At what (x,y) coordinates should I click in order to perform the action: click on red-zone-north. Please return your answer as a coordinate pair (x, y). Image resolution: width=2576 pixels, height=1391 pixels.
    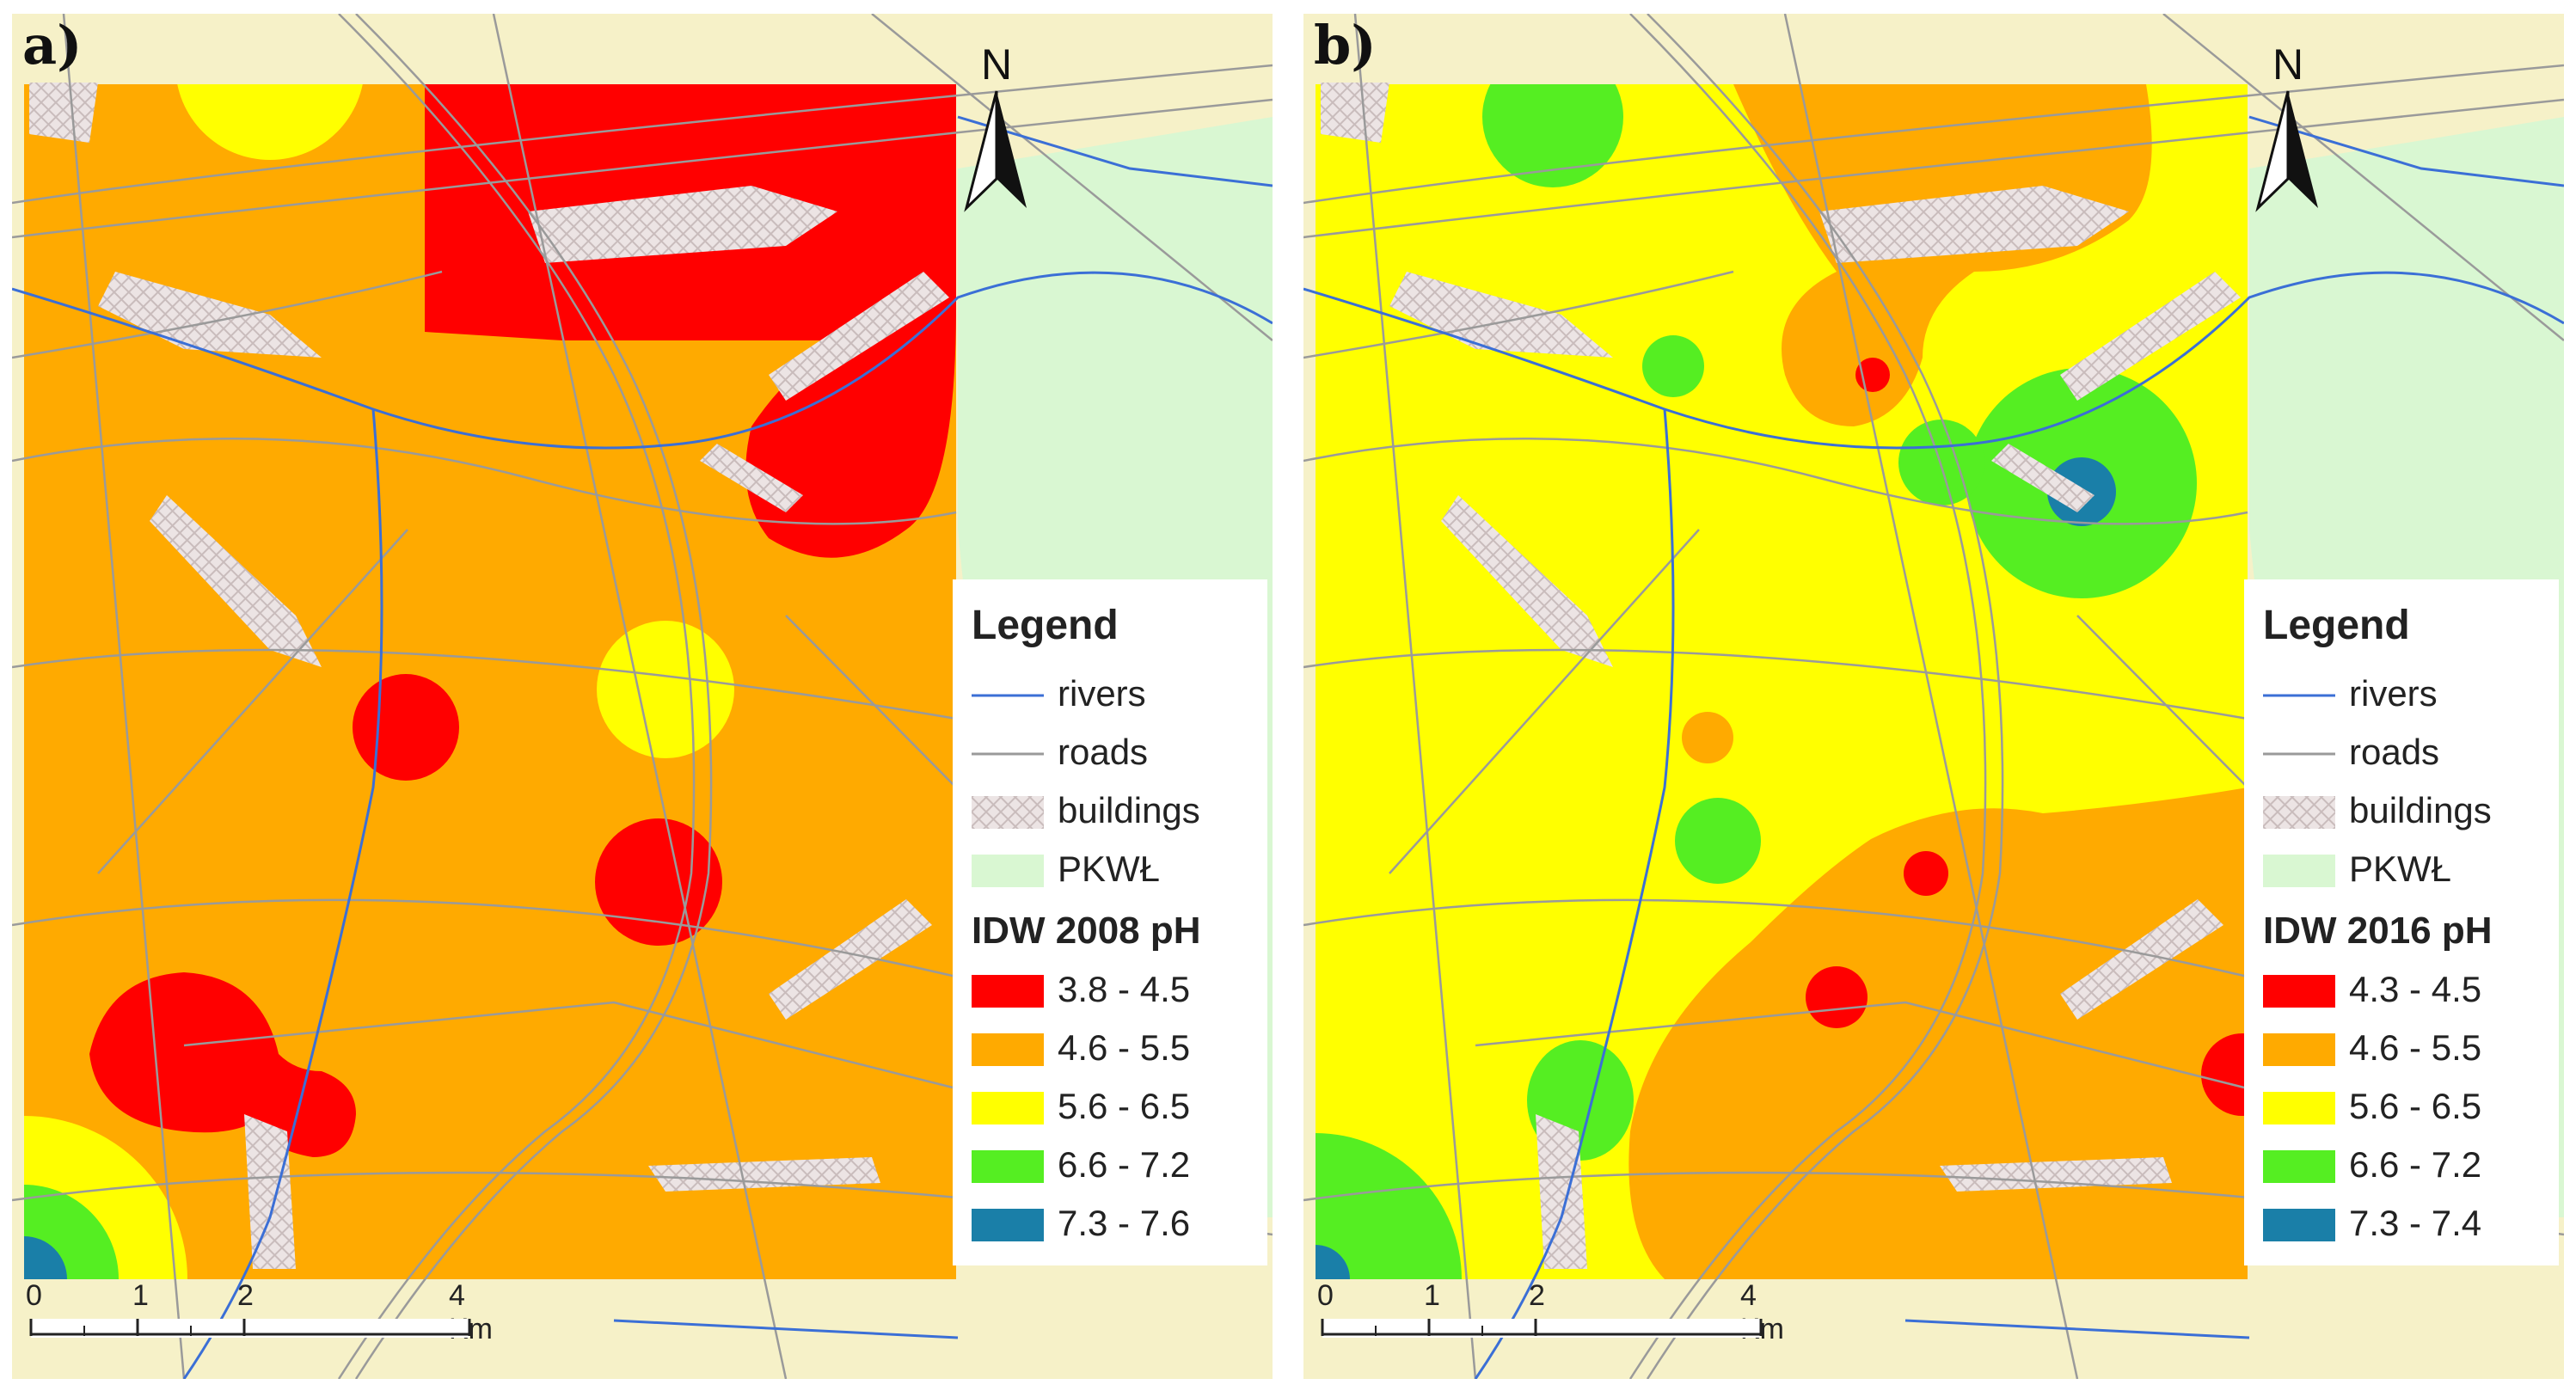
    Looking at the image, I should click on (690, 321).